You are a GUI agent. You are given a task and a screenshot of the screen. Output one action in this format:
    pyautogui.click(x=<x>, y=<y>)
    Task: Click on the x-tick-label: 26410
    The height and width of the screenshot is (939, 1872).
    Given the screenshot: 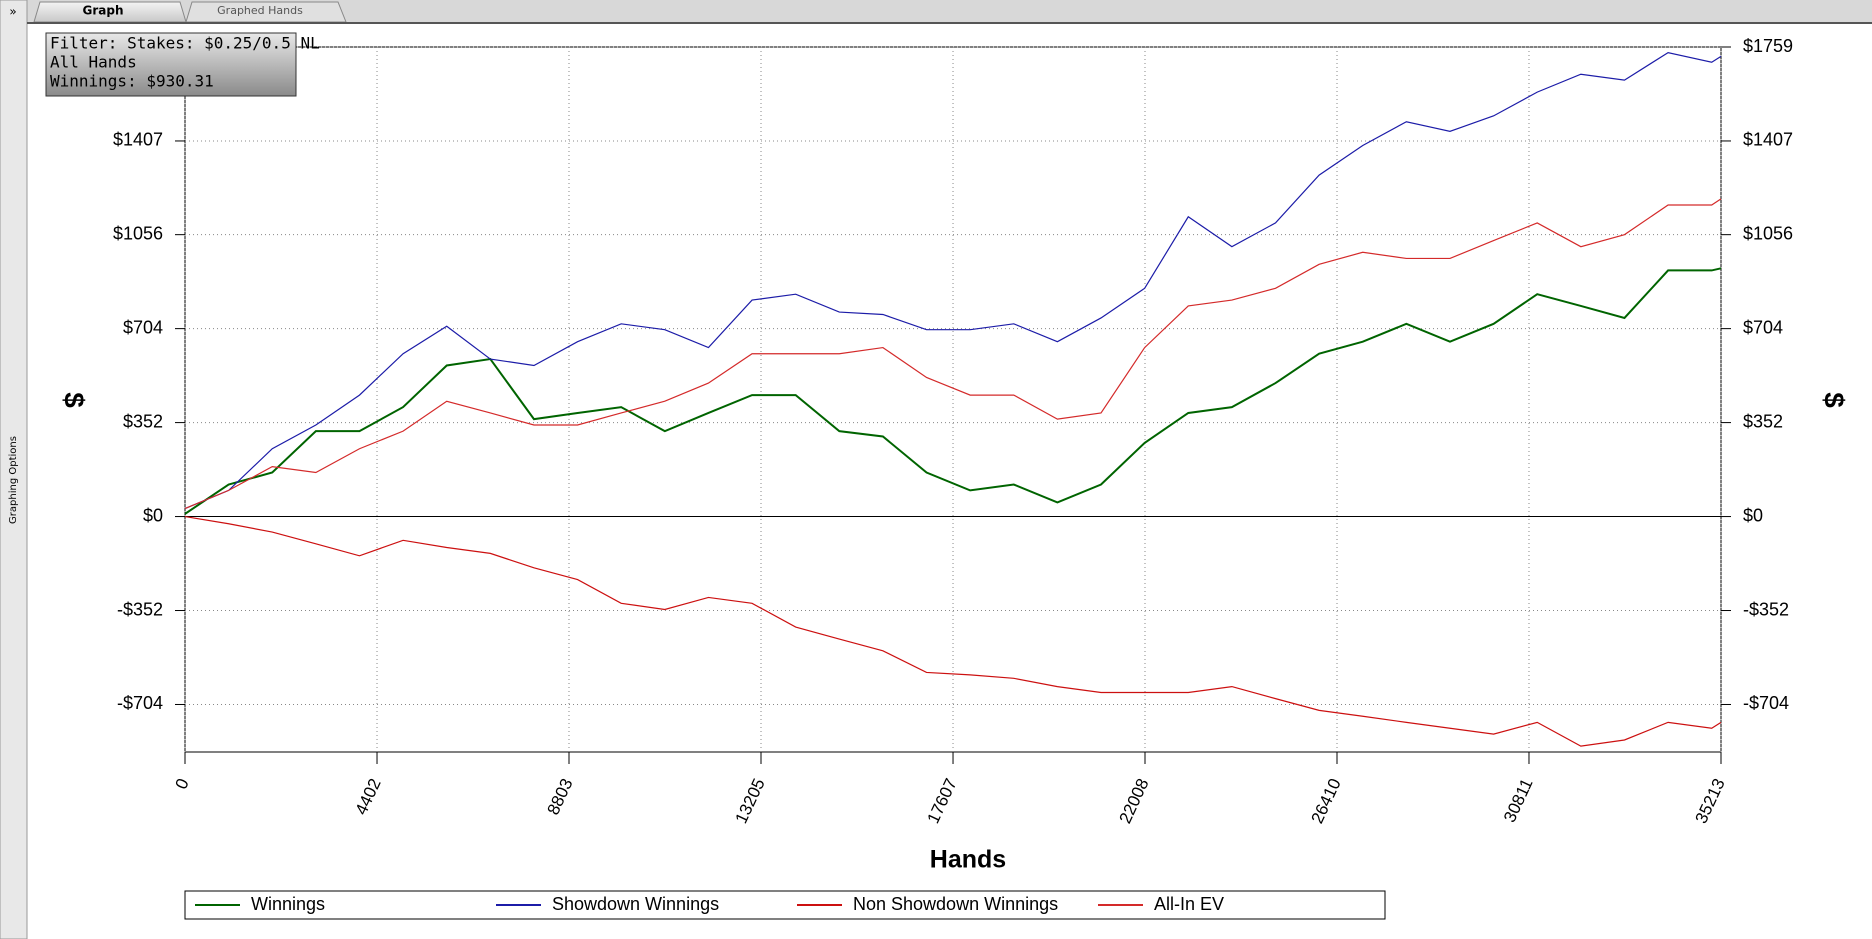 What is the action you would take?
    pyautogui.click(x=1325, y=801)
    